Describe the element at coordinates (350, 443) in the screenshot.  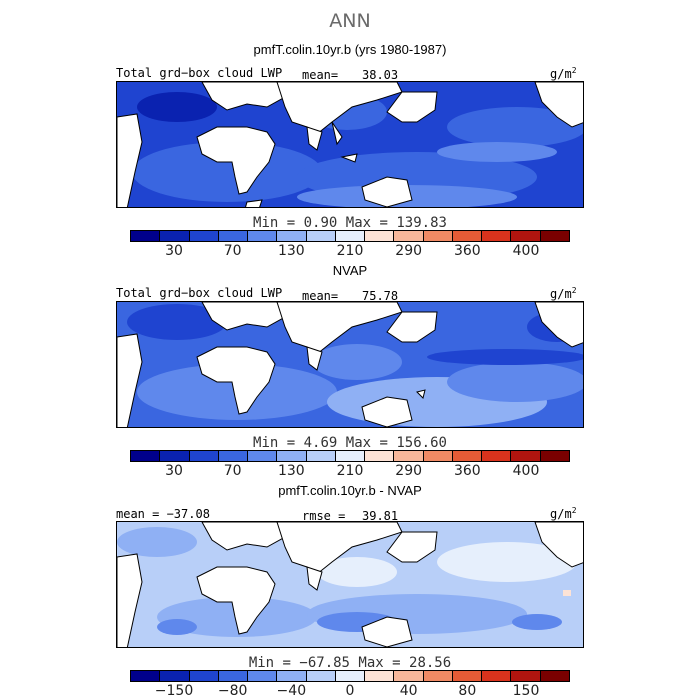
I see `panel-2-minmax: Min = 4.69 Max = 156.60` at that location.